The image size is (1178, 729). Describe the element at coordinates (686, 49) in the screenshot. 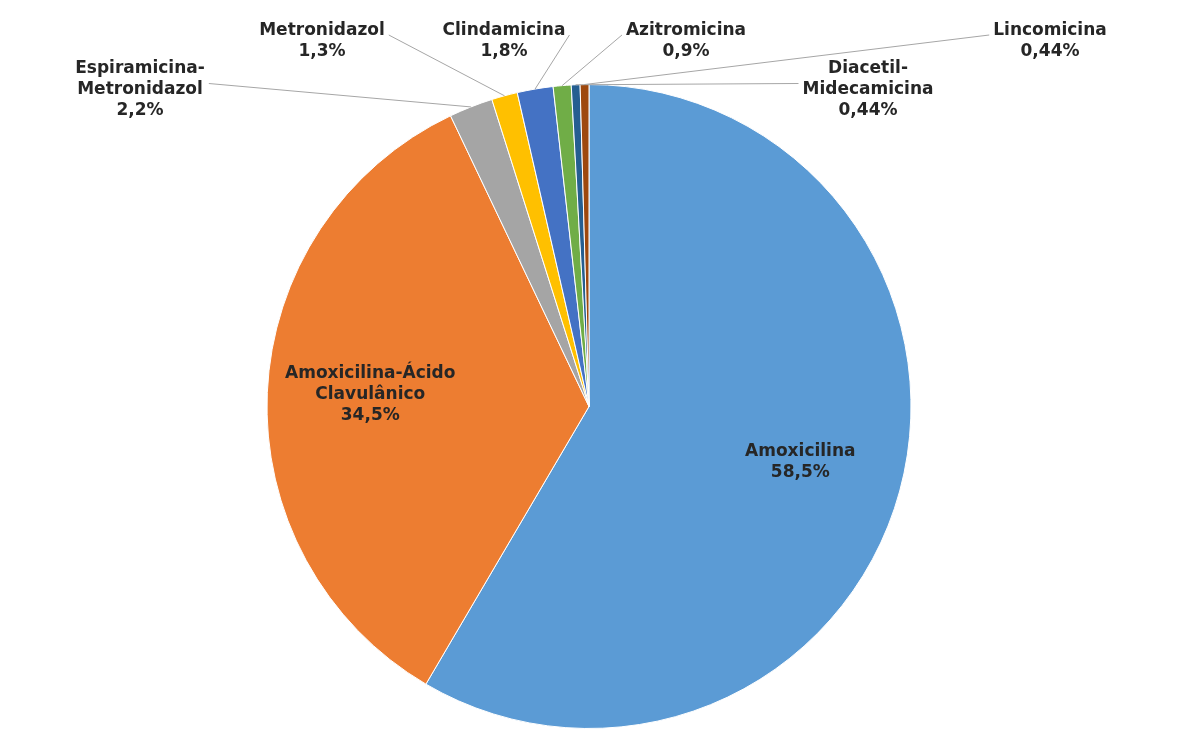

I see `data-label: 0,9%` at that location.